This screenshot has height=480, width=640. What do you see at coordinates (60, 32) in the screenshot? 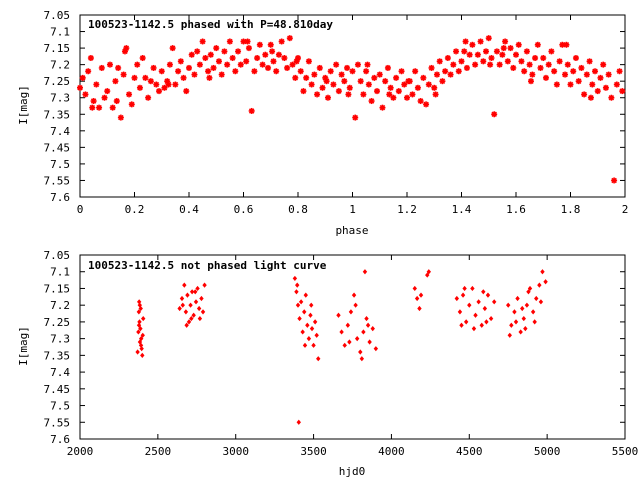
I see `y-tick-label: 7.1` at bounding box center [60, 32].